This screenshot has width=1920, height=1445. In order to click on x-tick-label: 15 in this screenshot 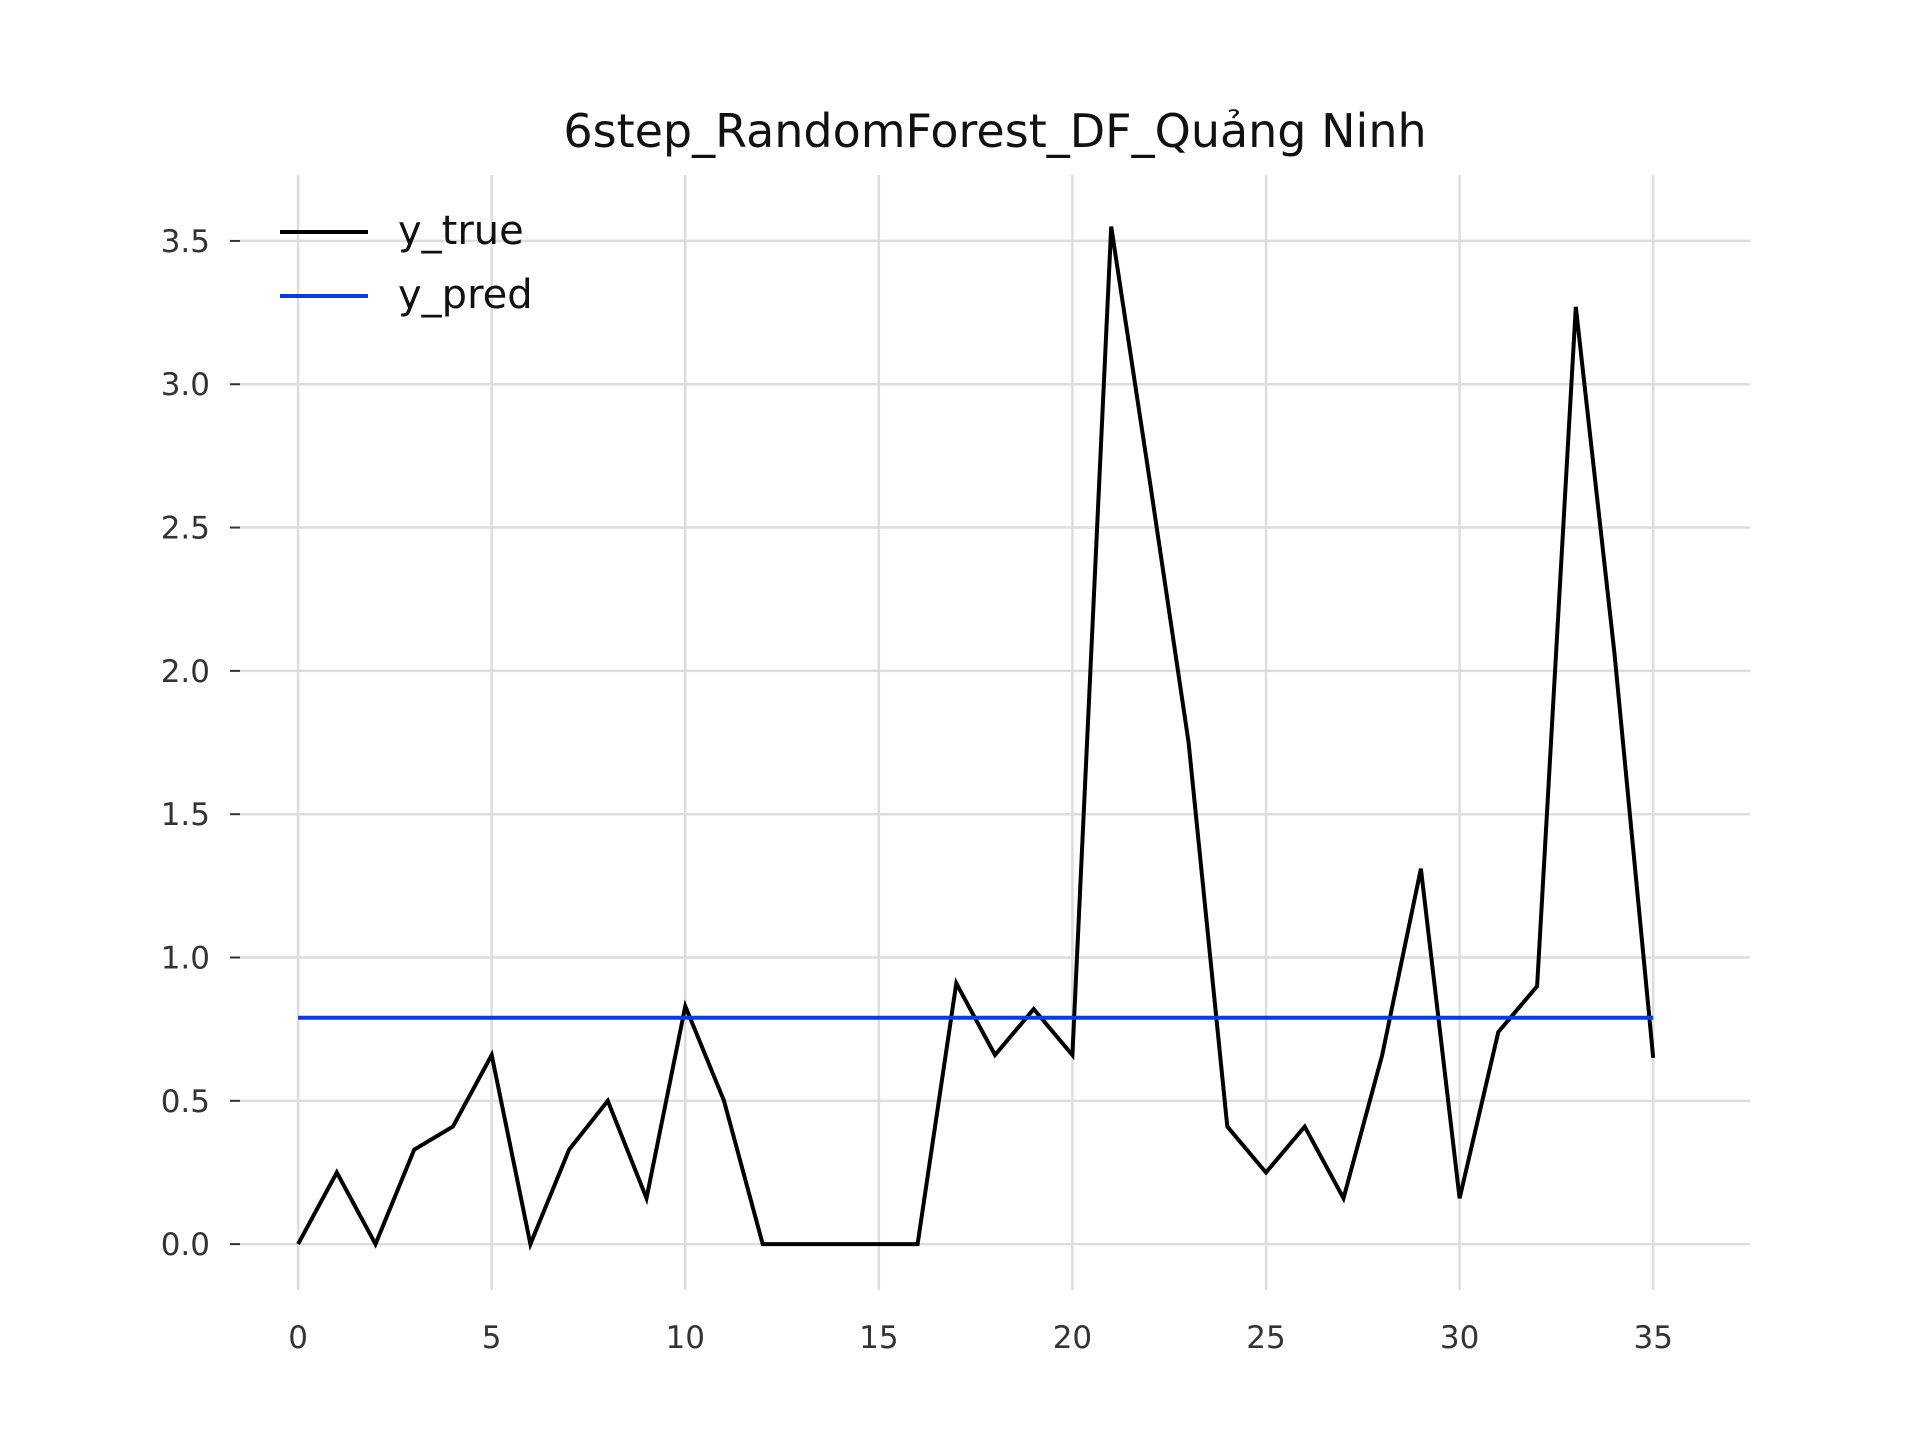, I will do `click(878, 1338)`.